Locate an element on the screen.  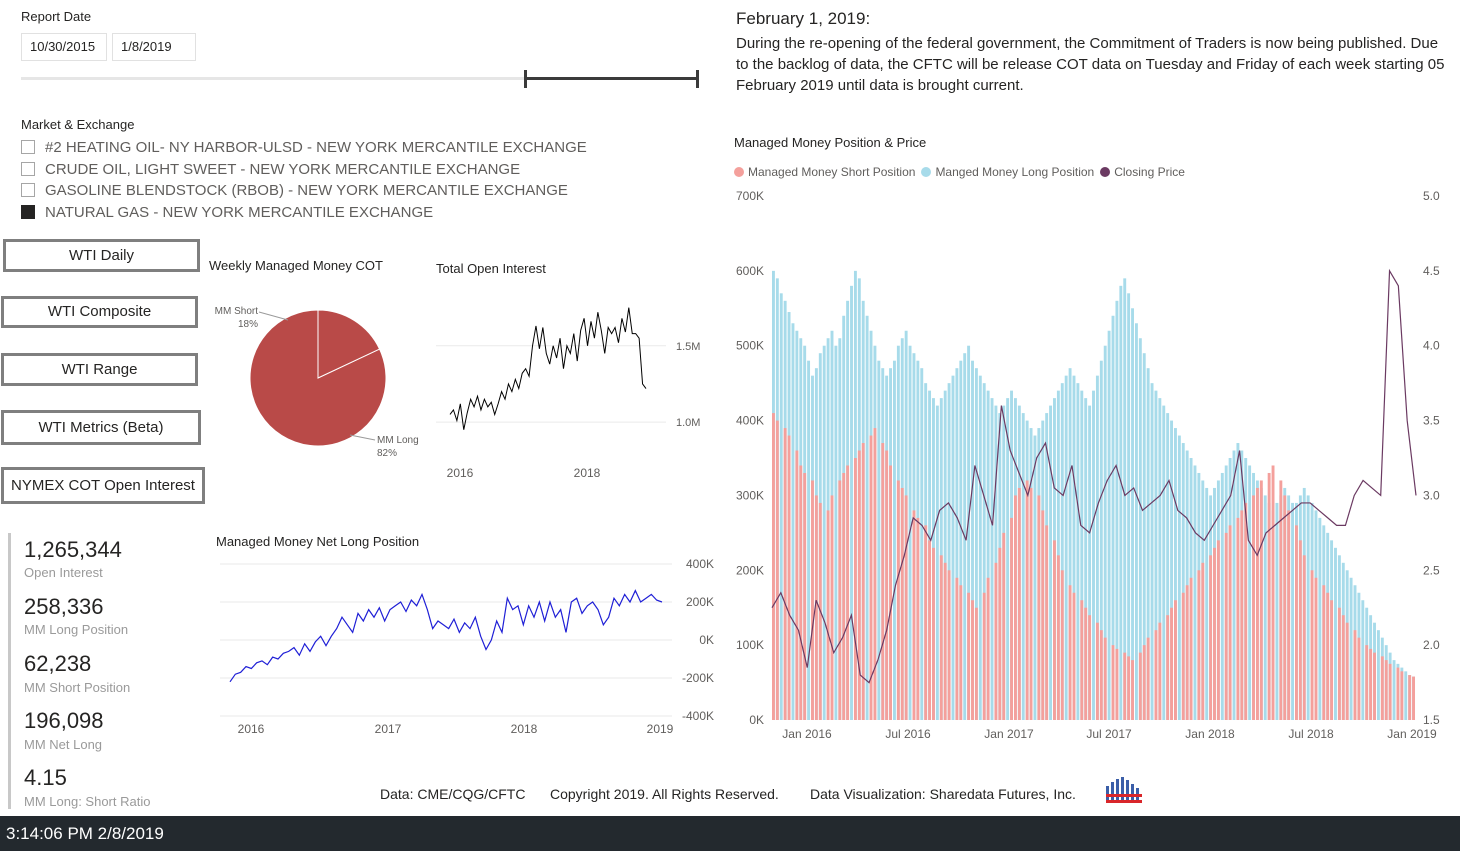
end-date-input: 1/8/2019 is located at coordinates (154, 47).